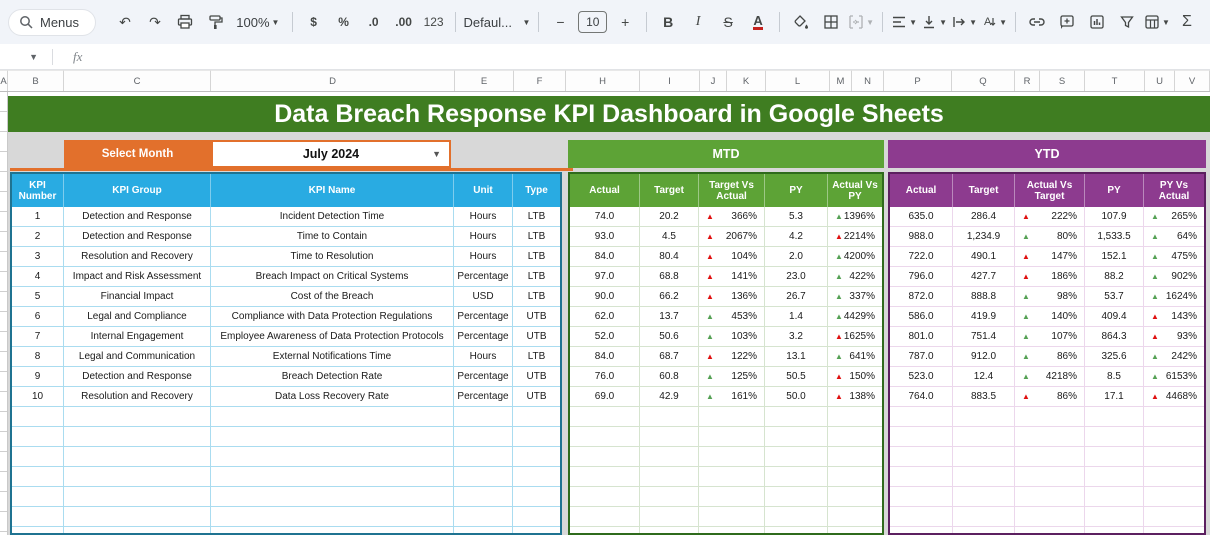 The height and width of the screenshot is (535, 1210). What do you see at coordinates (137, 276) in the screenshot?
I see `cell: Impact and Risk Assessment` at bounding box center [137, 276].